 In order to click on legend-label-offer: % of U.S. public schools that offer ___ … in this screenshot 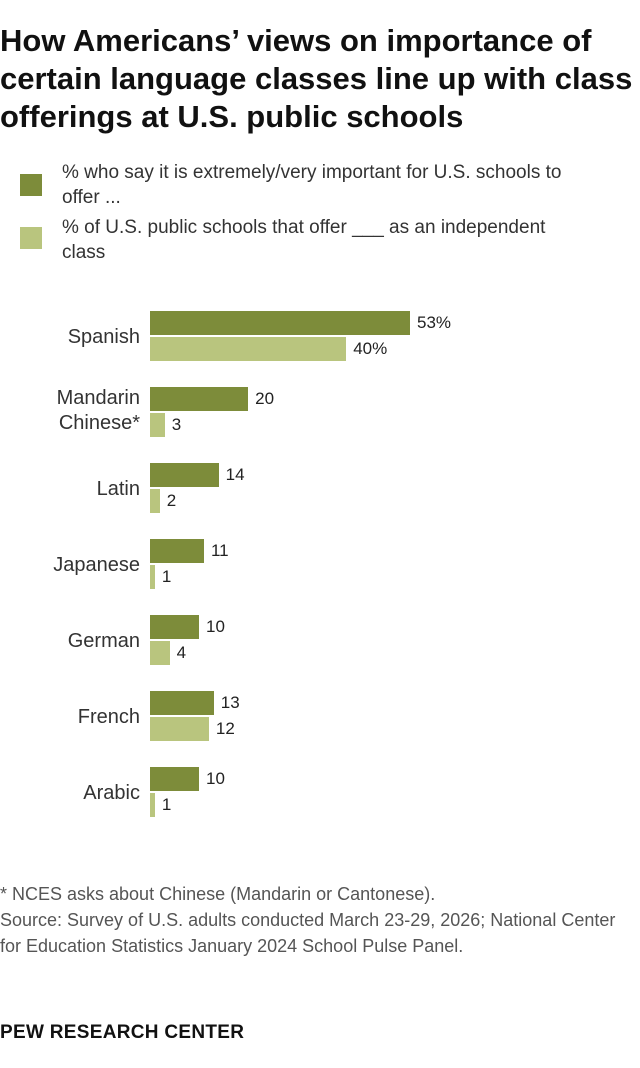, I will do `click(304, 240)`.